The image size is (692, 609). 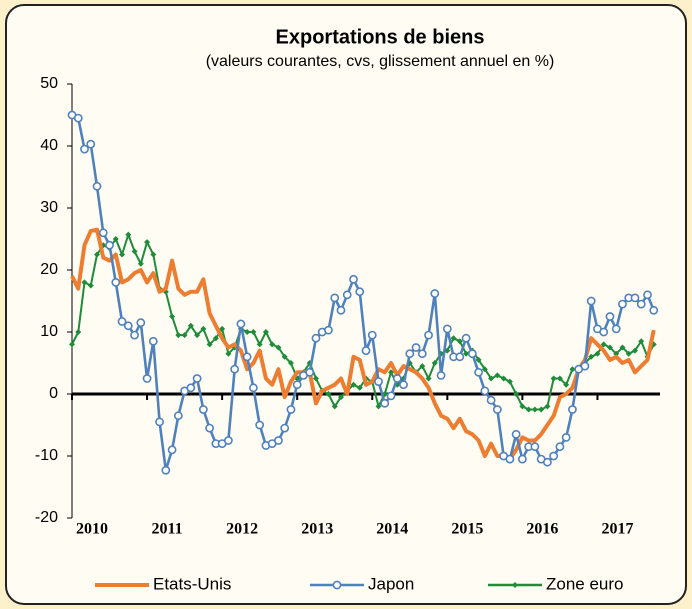 What do you see at coordinates (380, 37) in the screenshot?
I see `chart-title: Exportations de biens` at bounding box center [380, 37].